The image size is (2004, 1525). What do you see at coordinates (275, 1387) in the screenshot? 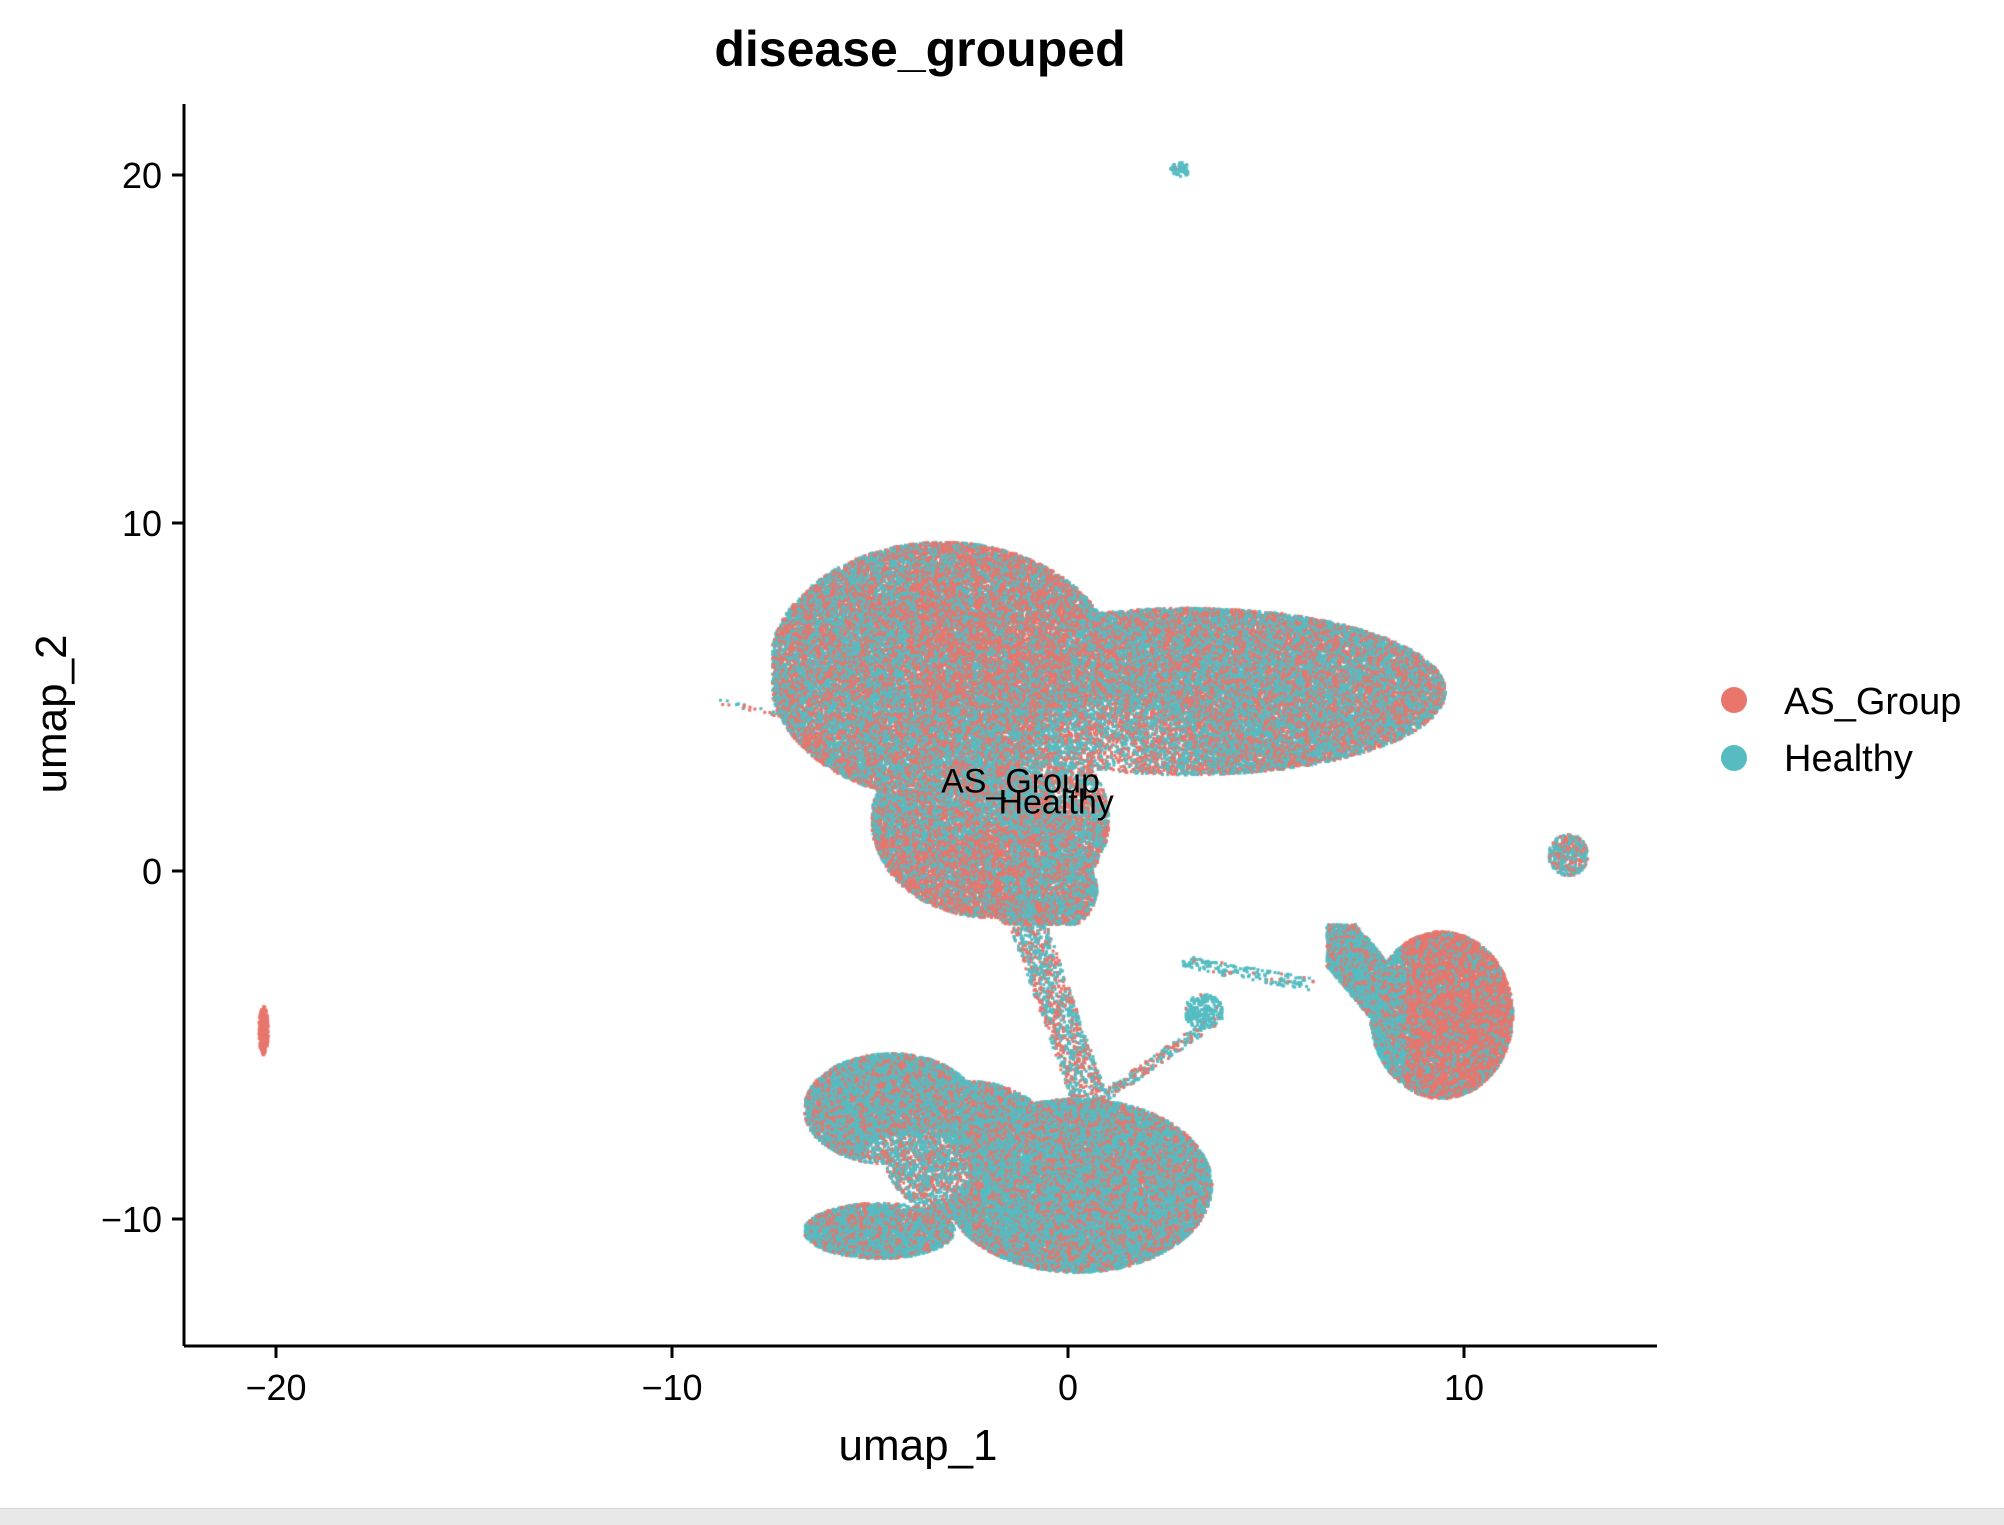
I see `x-tick-label: −20` at bounding box center [275, 1387].